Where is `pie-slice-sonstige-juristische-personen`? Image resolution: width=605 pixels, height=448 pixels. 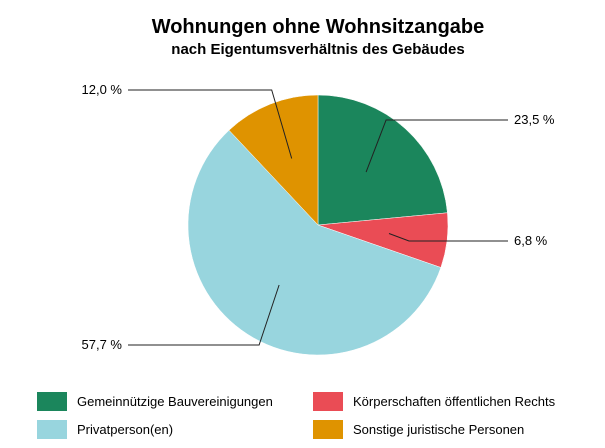 pie-slice-sonstige-juristische-personen is located at coordinates (273, 160).